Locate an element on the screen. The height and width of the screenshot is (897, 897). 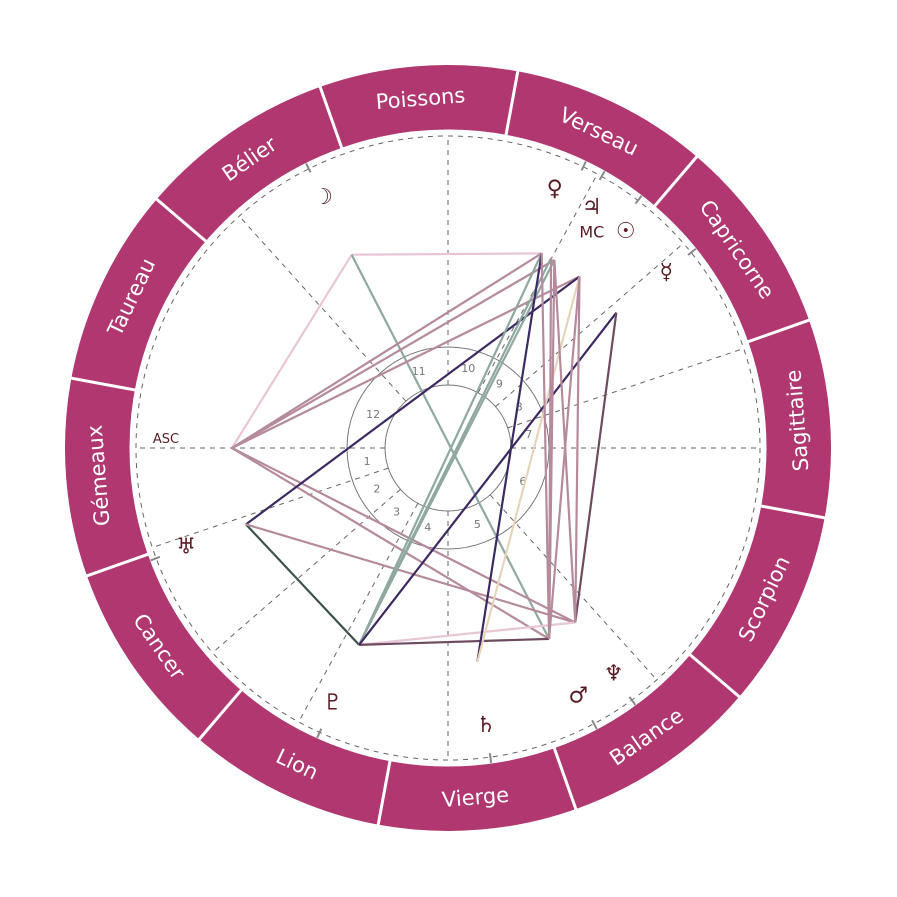
aspect-line-venus-mars is located at coordinates (545, 446).